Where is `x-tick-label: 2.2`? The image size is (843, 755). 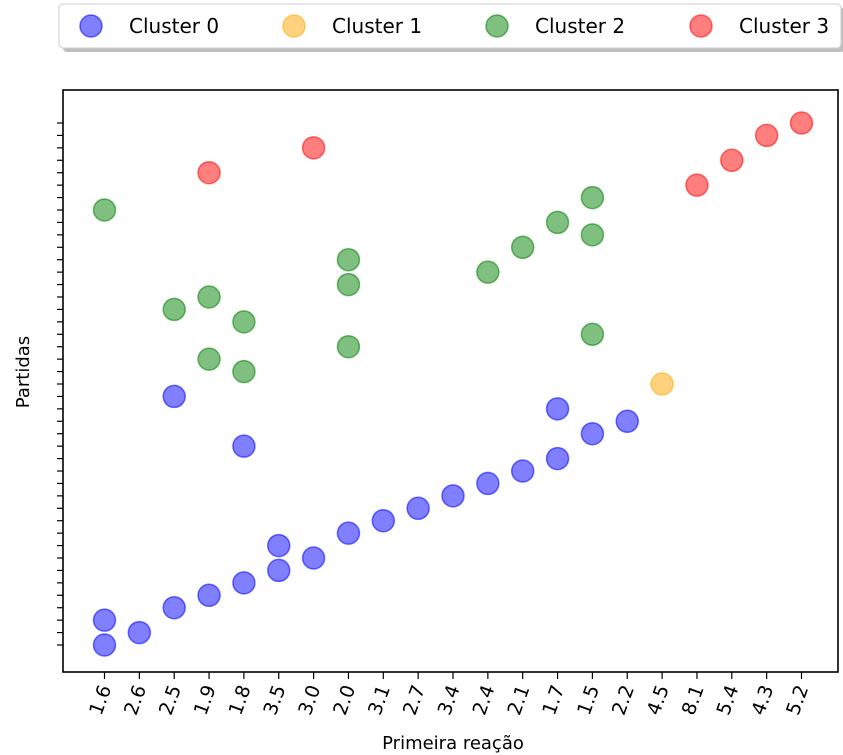 x-tick-label: 2.2 is located at coordinates (623, 700).